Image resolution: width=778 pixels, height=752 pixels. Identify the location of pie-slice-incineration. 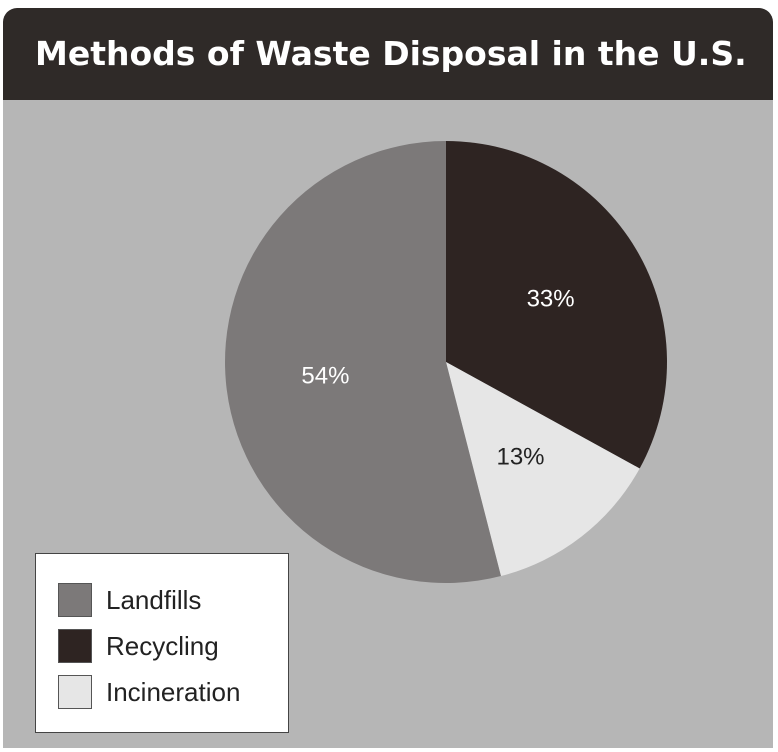
(543, 469).